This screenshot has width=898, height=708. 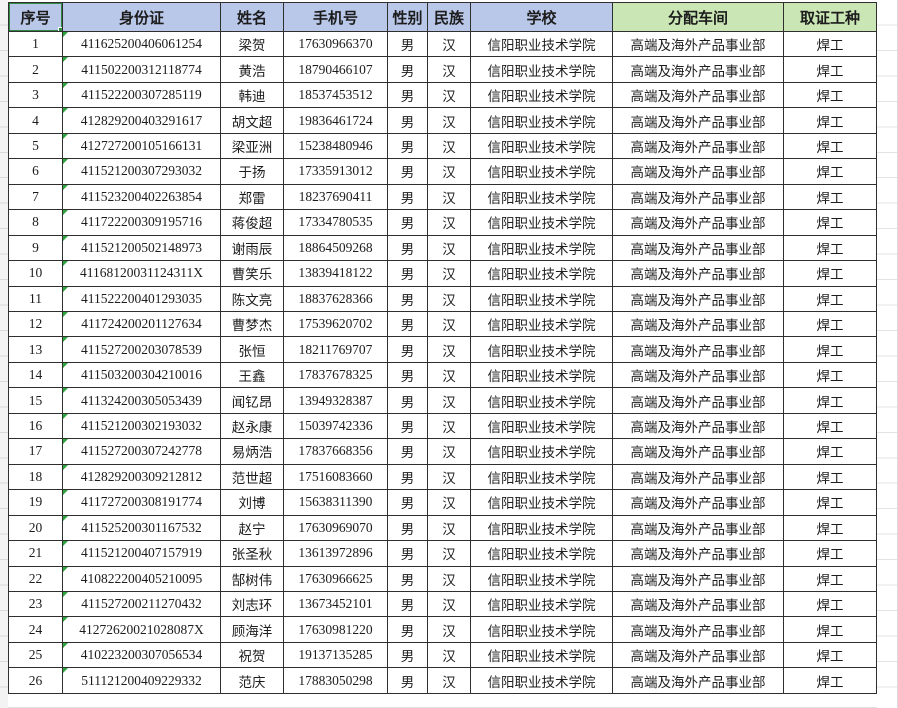 I want to click on cell-name: 梁贺, so click(x=252, y=44).